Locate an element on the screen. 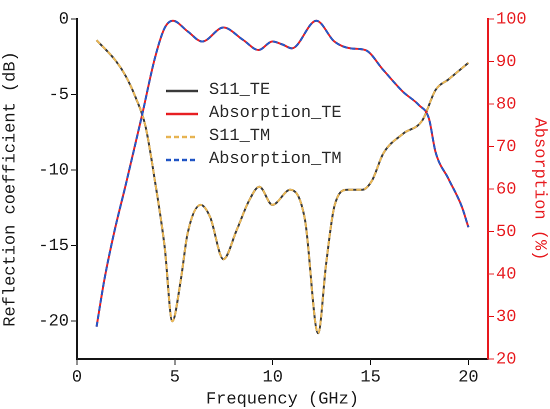 The height and width of the screenshot is (409, 550). y2-tick-label: 40 is located at coordinates (506, 275).